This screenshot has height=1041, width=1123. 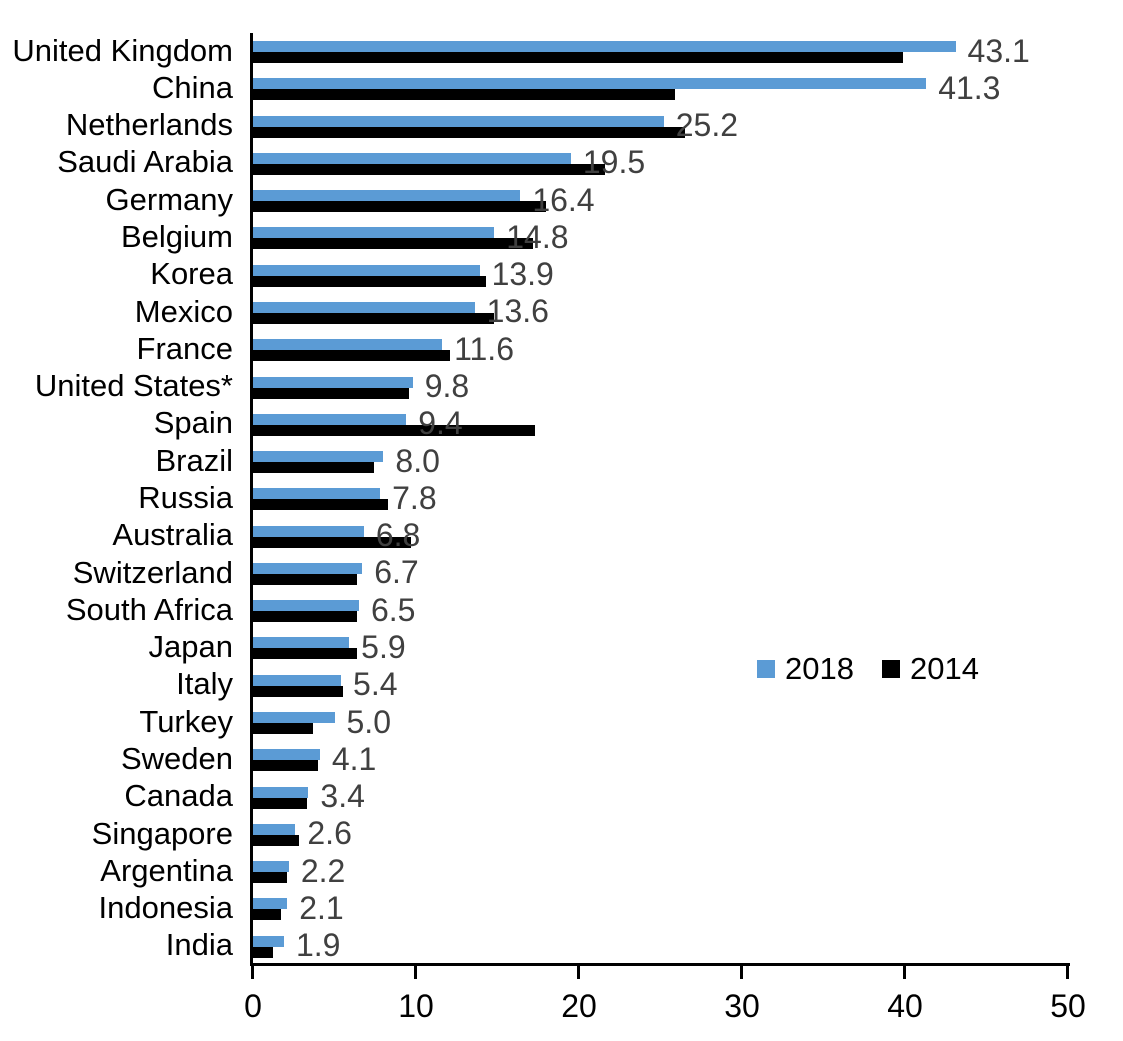 What do you see at coordinates (969, 87) in the screenshot?
I see `value-label: 41.3` at bounding box center [969, 87].